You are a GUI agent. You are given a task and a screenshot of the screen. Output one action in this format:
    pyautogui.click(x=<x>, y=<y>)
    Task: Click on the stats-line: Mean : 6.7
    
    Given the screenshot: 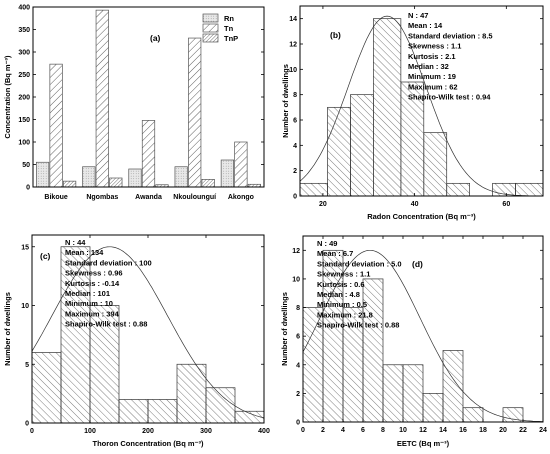 What is the action you would take?
    pyautogui.click(x=335, y=253)
    